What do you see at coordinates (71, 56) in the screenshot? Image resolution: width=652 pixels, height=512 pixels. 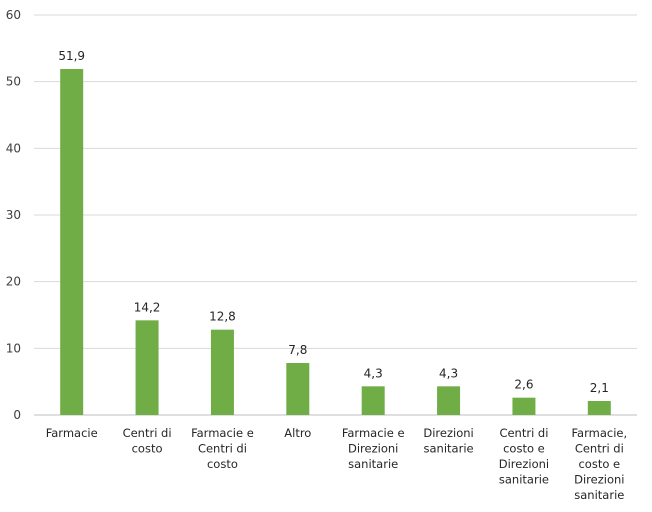 I see `data-label: 51,9` at bounding box center [71, 56].